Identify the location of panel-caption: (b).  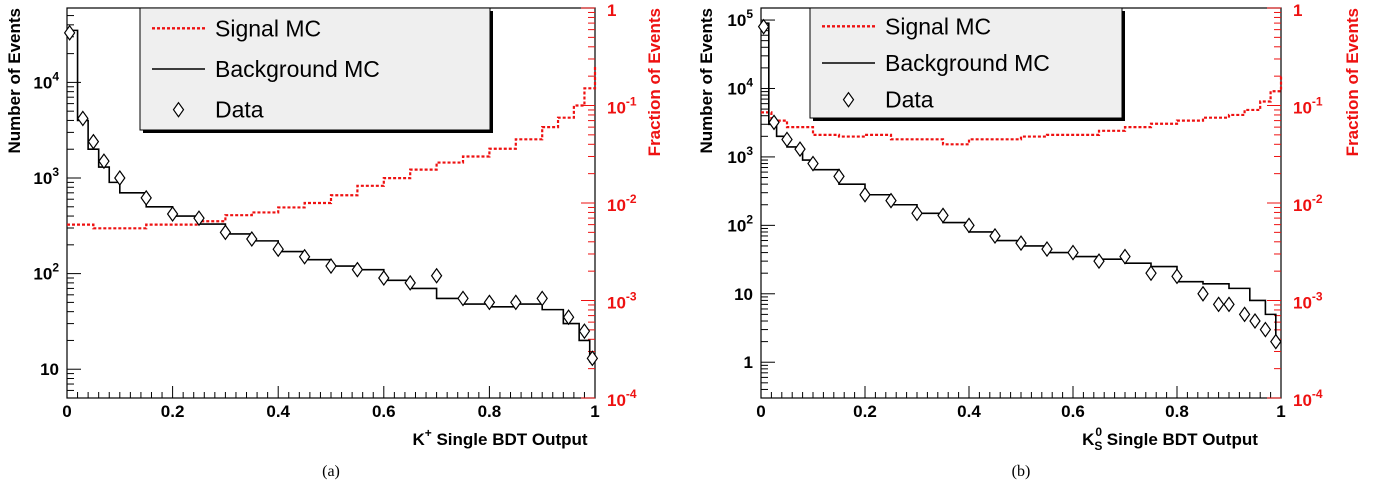
(1021, 471).